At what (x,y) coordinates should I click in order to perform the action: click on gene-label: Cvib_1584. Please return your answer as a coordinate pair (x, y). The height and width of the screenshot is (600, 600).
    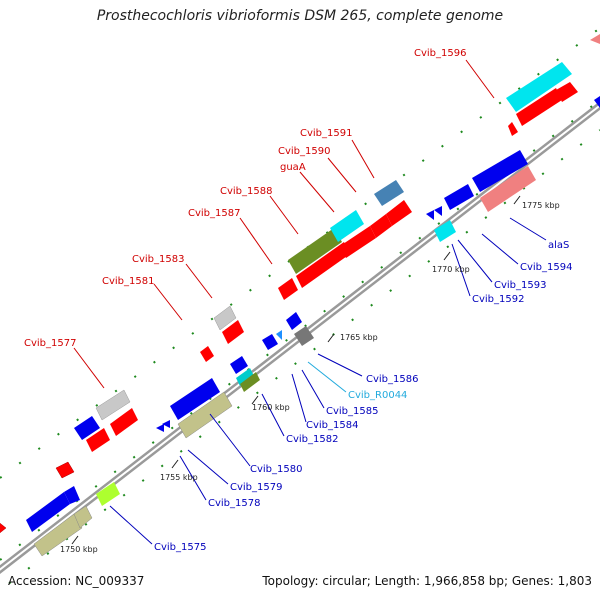
    Looking at the image, I should click on (332, 425).